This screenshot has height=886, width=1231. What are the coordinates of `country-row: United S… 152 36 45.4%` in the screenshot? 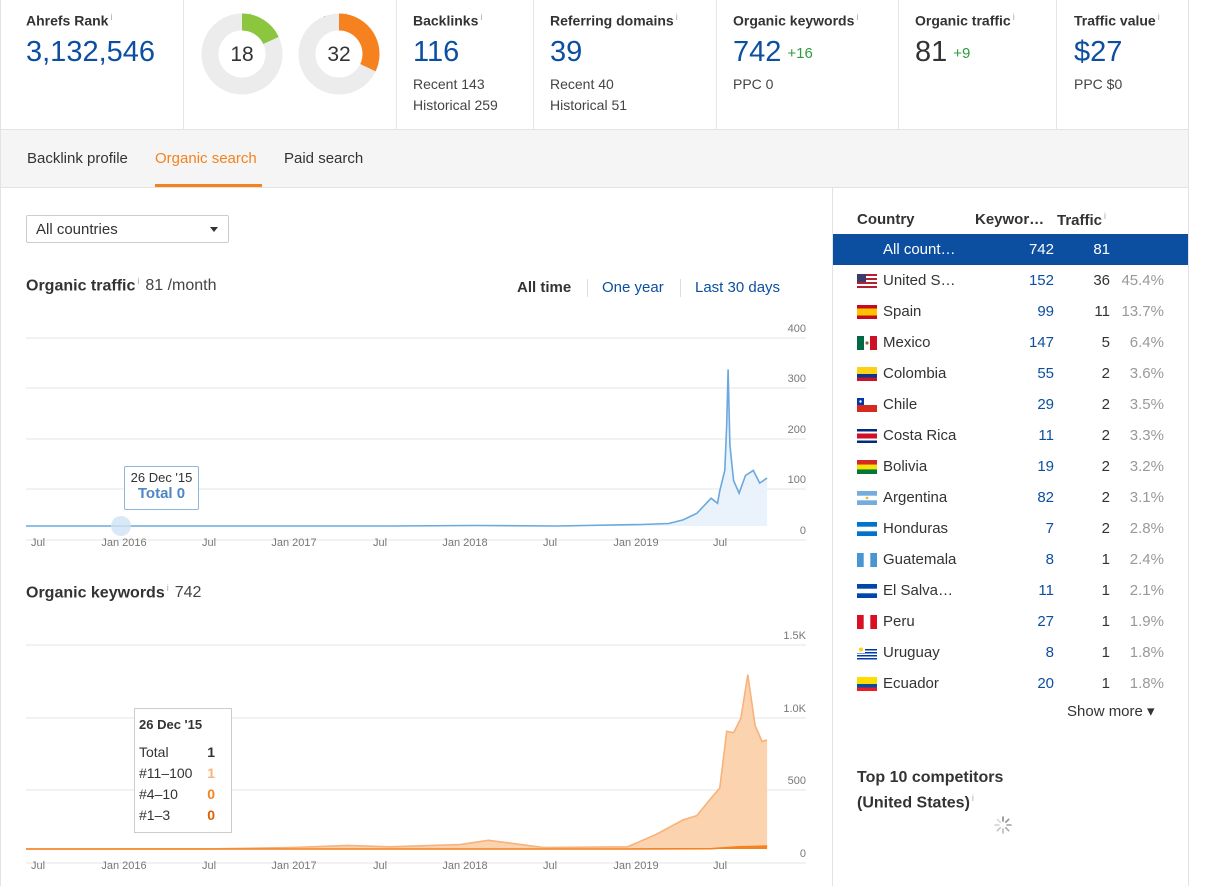 It's located at (1010, 280).